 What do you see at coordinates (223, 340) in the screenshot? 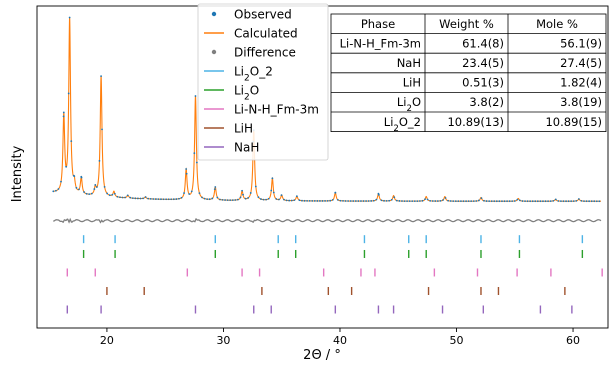
I see `x-tick-label: 30` at bounding box center [223, 340].